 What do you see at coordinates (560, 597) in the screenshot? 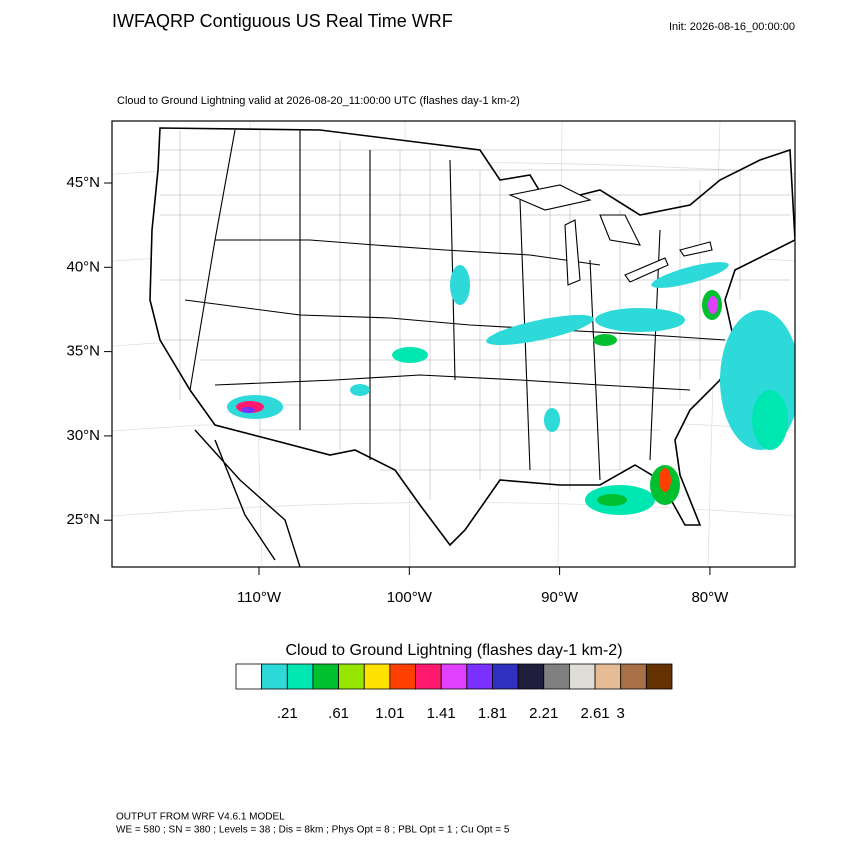
I see `lon-label: 90°W` at bounding box center [560, 597].